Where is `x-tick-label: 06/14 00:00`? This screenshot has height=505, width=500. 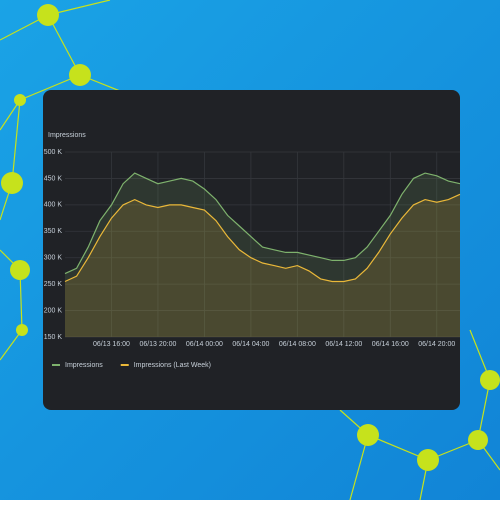 x-tick-label: 06/14 00:00 is located at coordinates (204, 344).